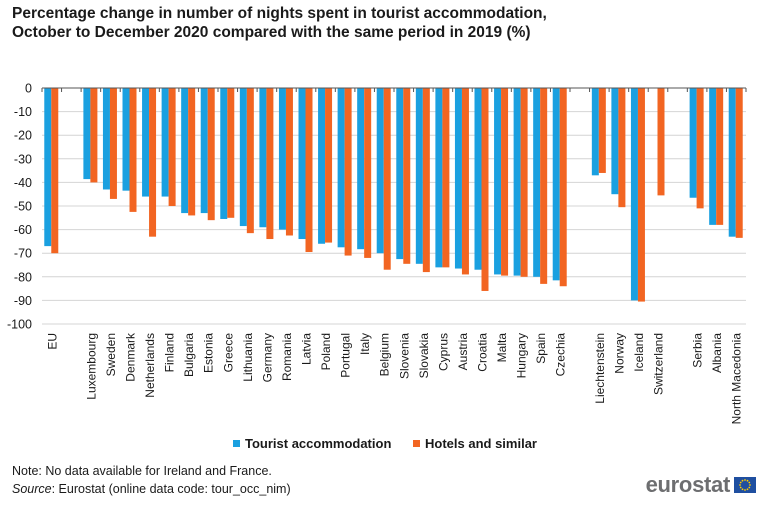 The width and height of the screenshot is (770, 508). What do you see at coordinates (243, 157) in the screenshot?
I see `bar-tourist-accommodation-lithuania` at bounding box center [243, 157].